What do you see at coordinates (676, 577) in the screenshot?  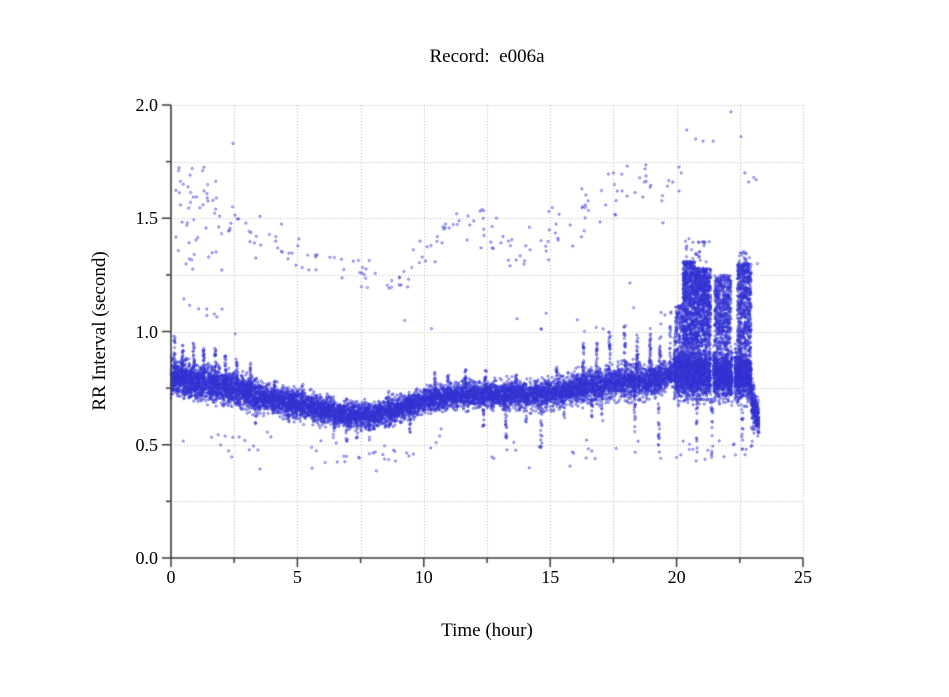 I see `x-tick-label: 20` at bounding box center [676, 577].